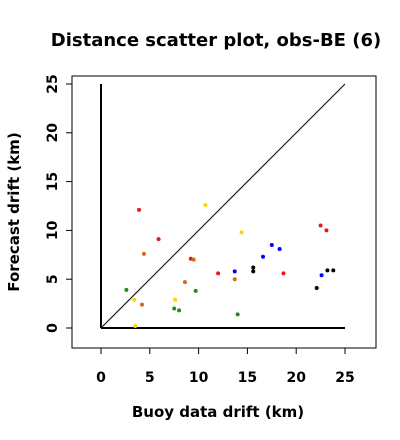 This screenshot has height=440, width=400. What do you see at coordinates (247, 378) in the screenshot?
I see `x-tick-label: 15` at bounding box center [247, 378].